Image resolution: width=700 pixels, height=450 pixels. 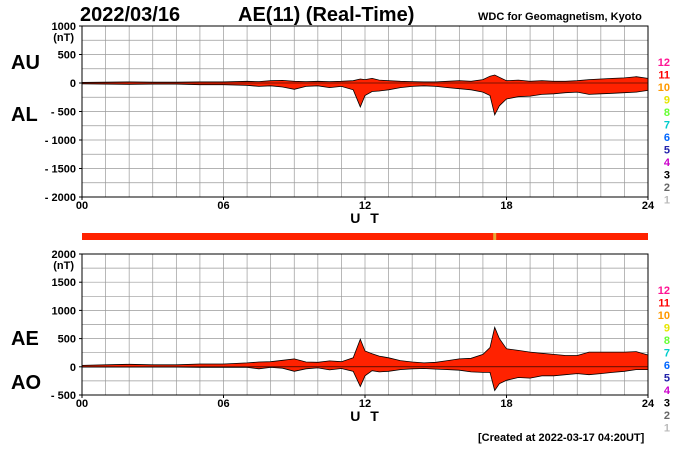 What do you see at coordinates (25, 63) in the screenshot?
I see `au-label: AU` at bounding box center [25, 63].